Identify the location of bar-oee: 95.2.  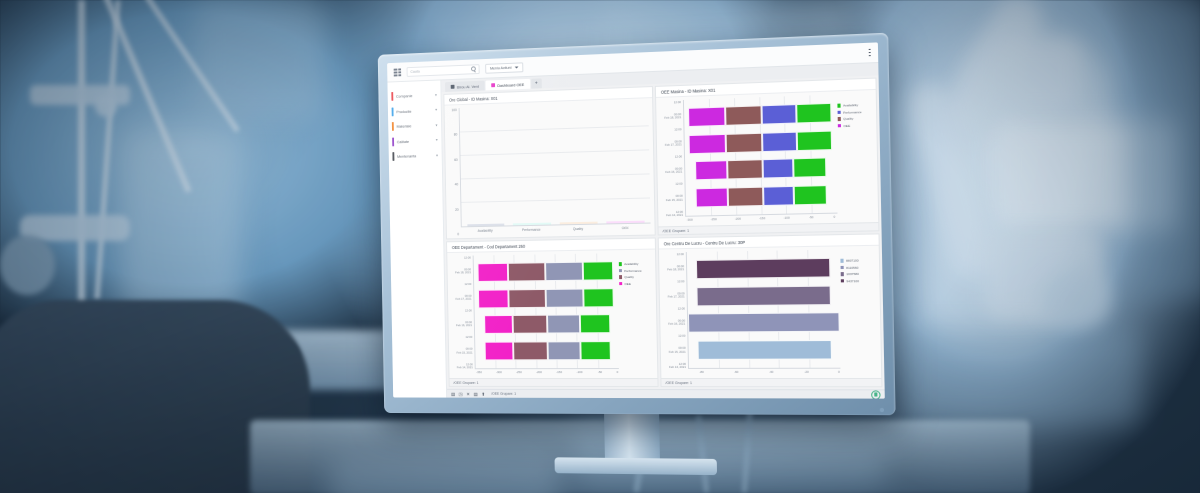
(625, 224).